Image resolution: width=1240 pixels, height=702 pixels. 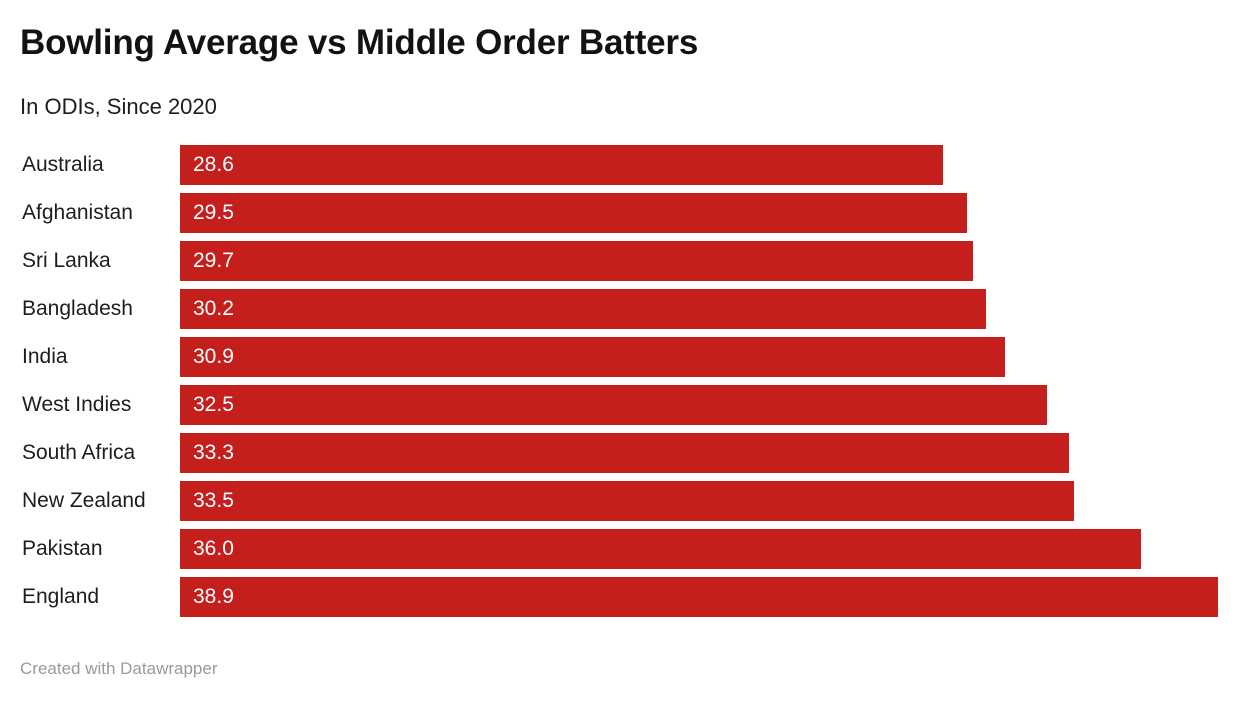 What do you see at coordinates (119, 668) in the screenshot?
I see `datawrapper-credit: Created with Datawrapper` at bounding box center [119, 668].